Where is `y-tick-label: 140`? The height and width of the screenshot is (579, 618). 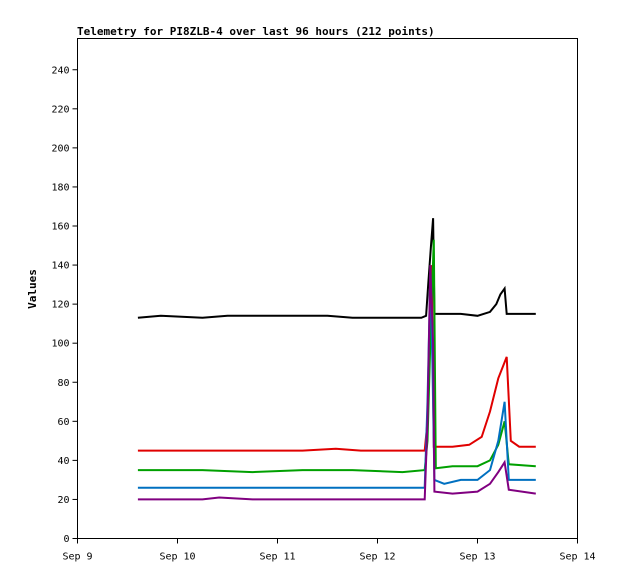 y-tick-label: 140 is located at coordinates (60, 266).